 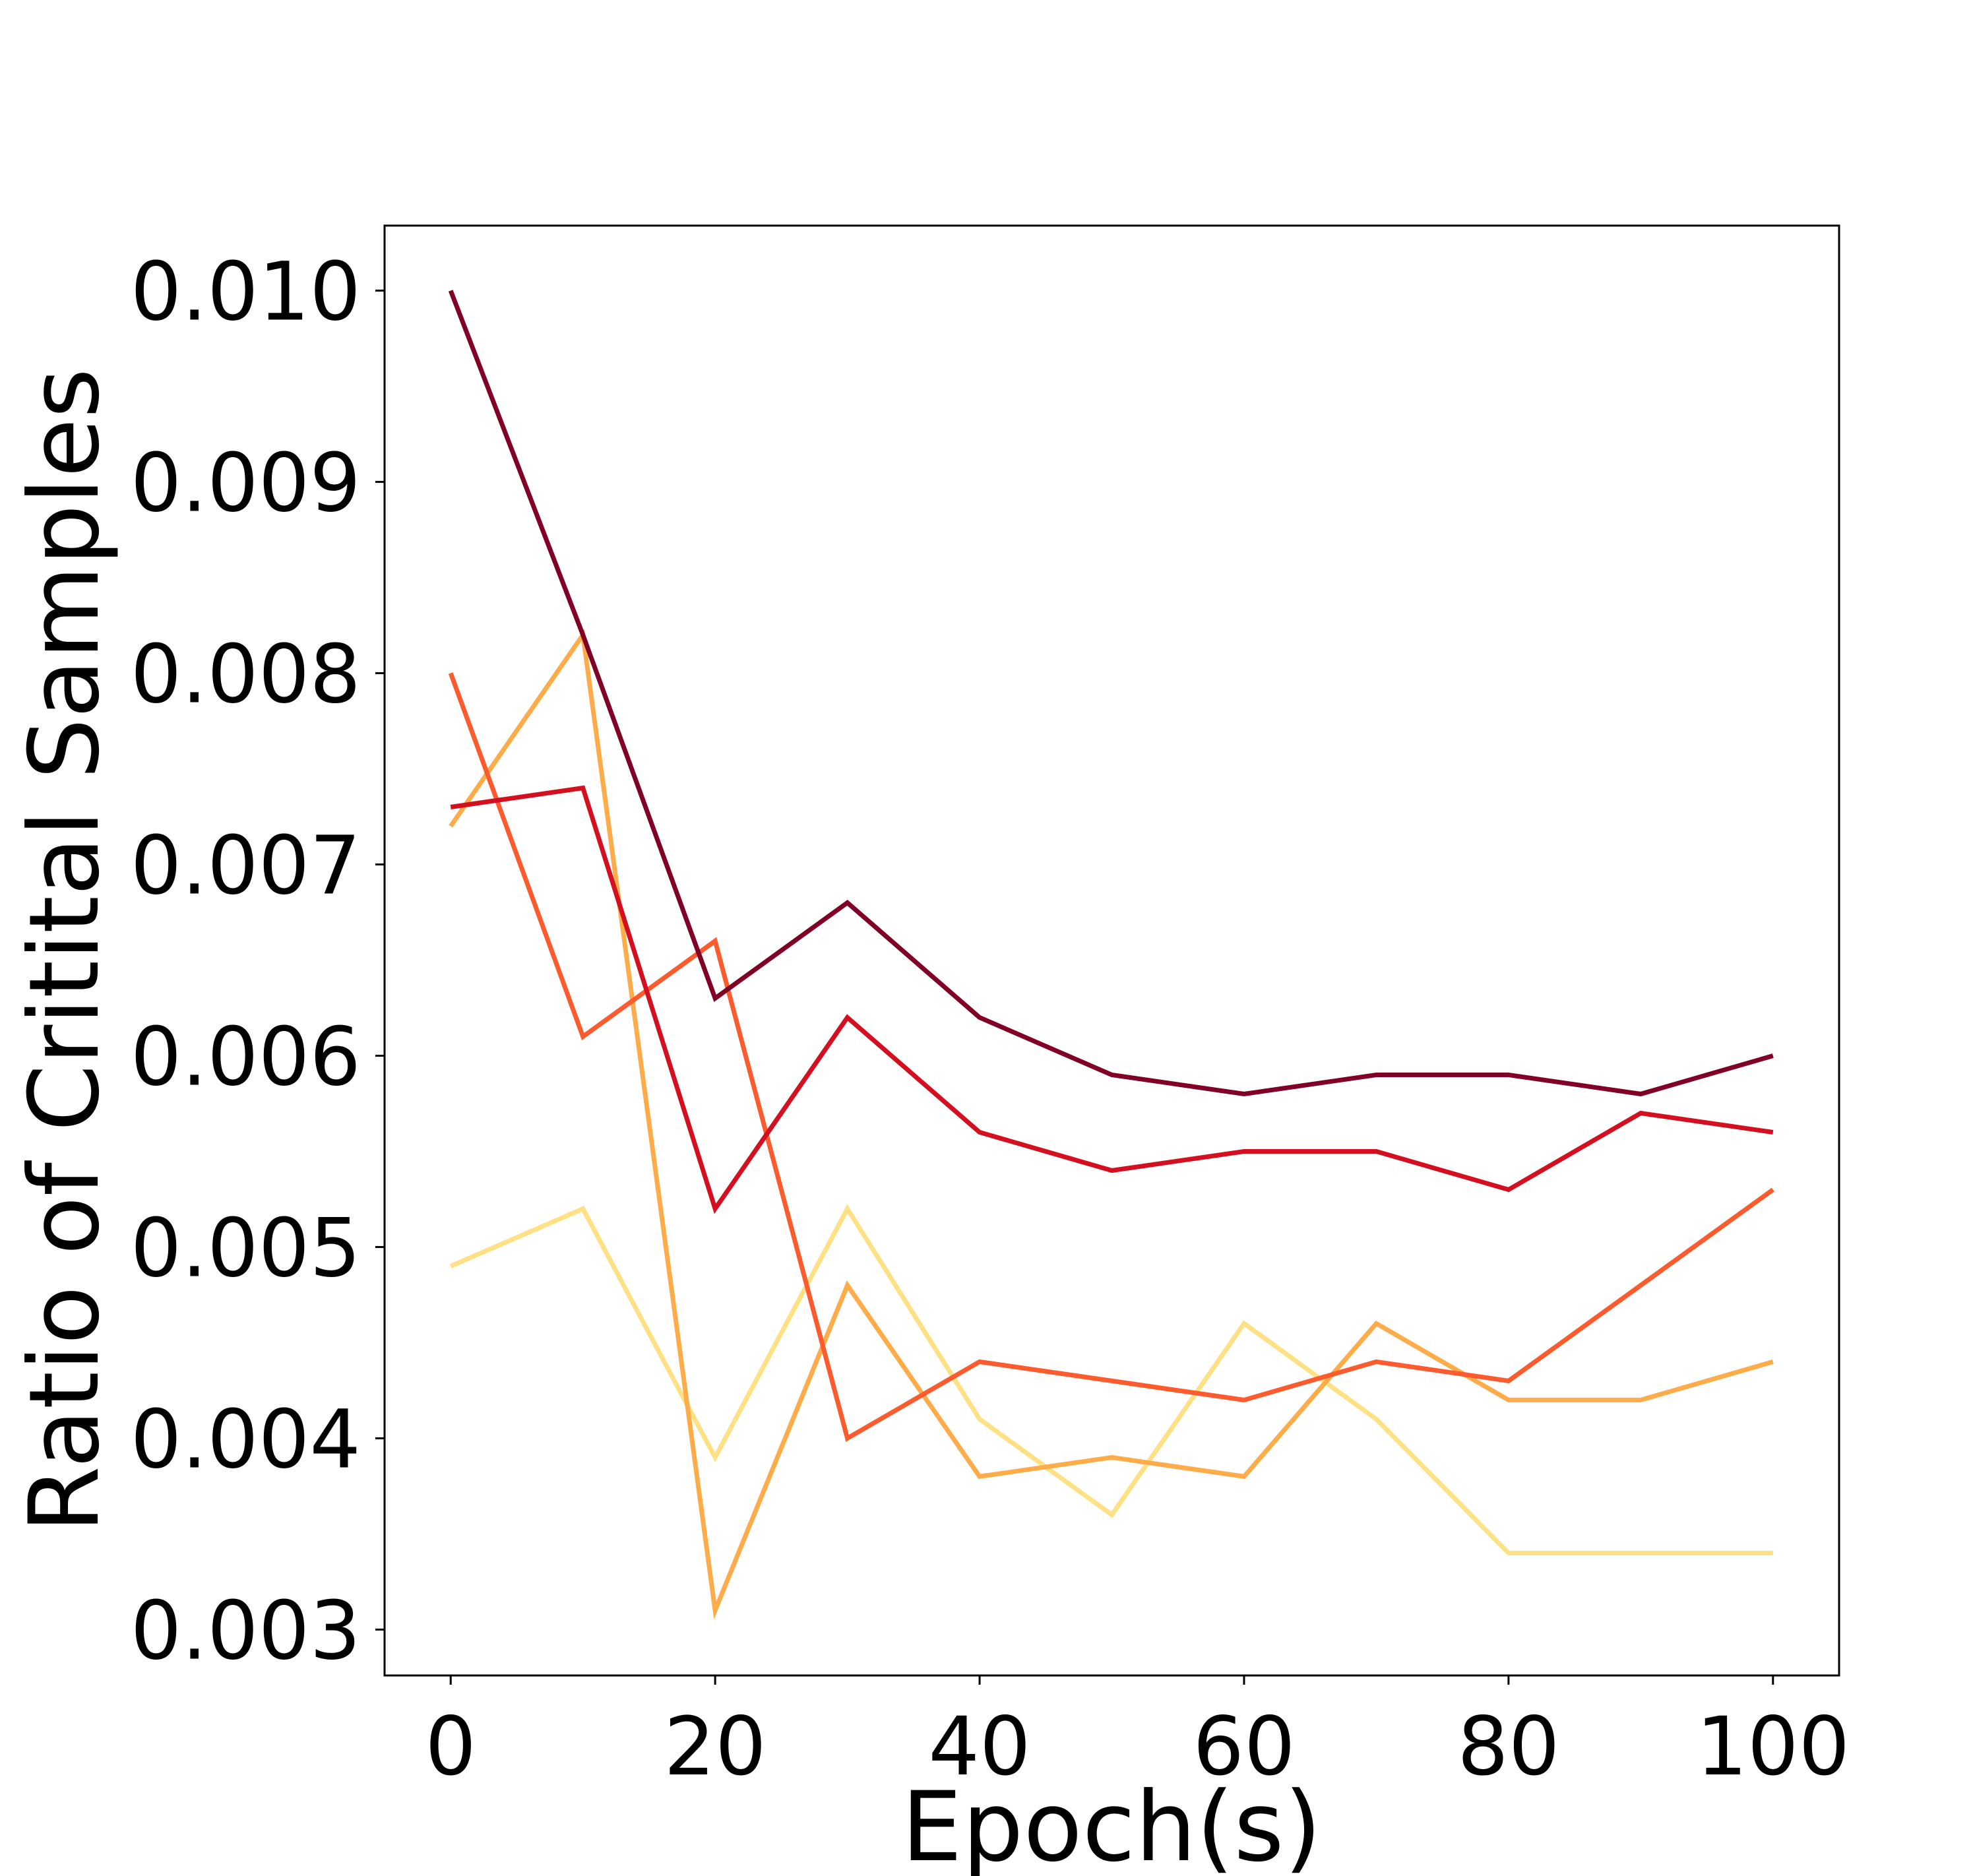 I want to click on y-tick-label: 0.010, so click(x=246, y=292).